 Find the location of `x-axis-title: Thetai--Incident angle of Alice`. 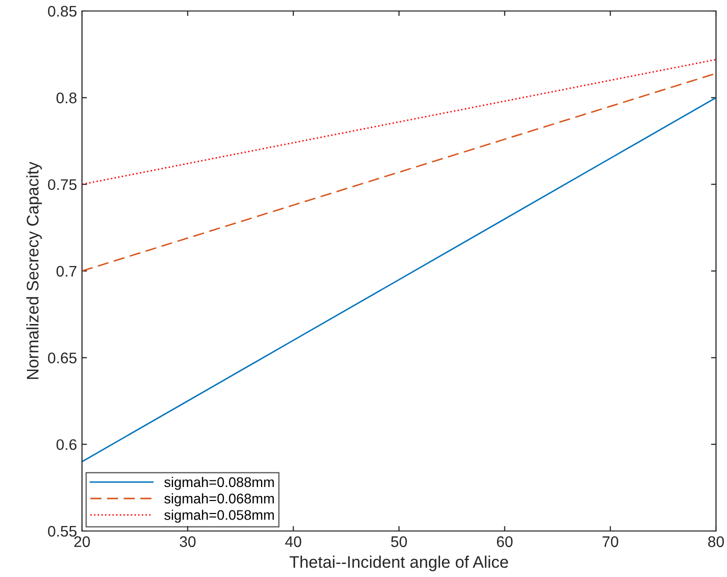

x-axis-title: Thetai--Incident angle of Alice is located at coordinates (399, 564).